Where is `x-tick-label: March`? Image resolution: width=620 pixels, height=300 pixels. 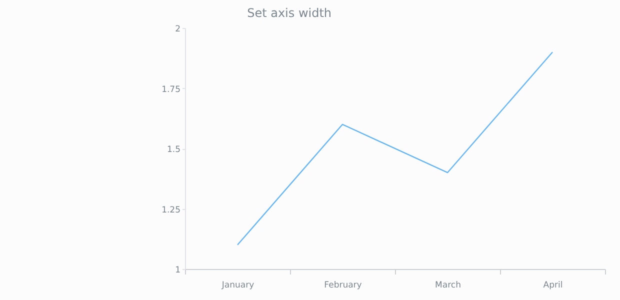
x-tick-label: March is located at coordinates (448, 285).